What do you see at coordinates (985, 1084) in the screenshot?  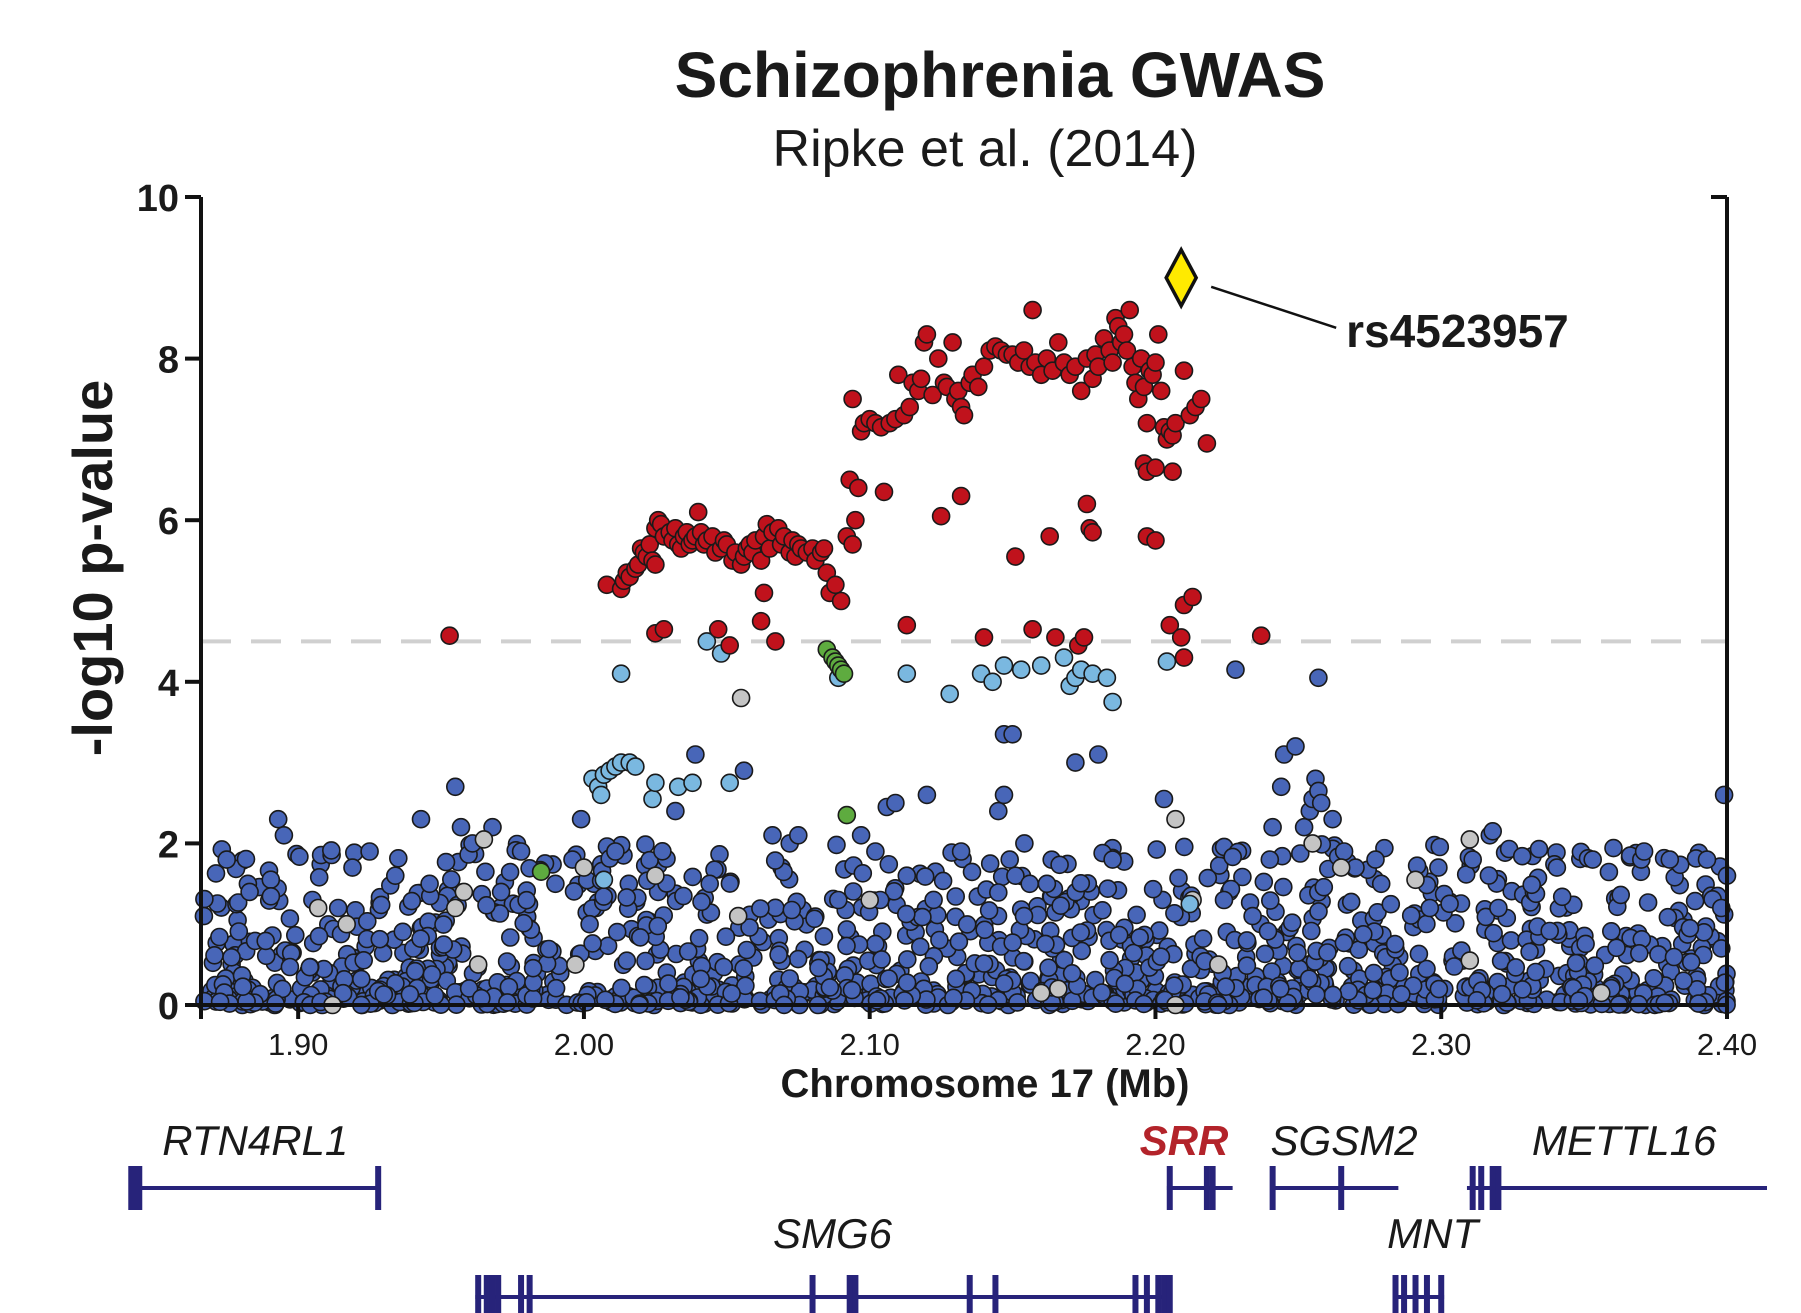 I see `x-axis-label: Chromosome 17 (Mb)` at bounding box center [985, 1084].